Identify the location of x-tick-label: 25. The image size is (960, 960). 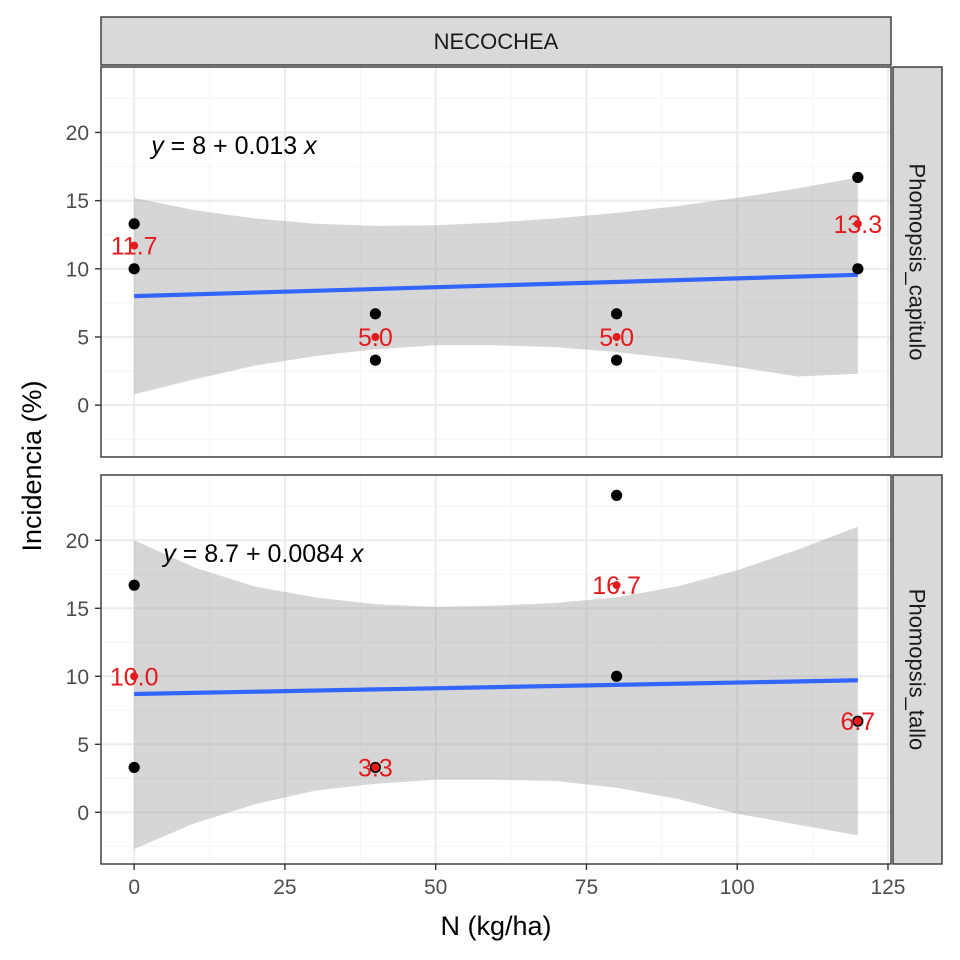
(284, 887).